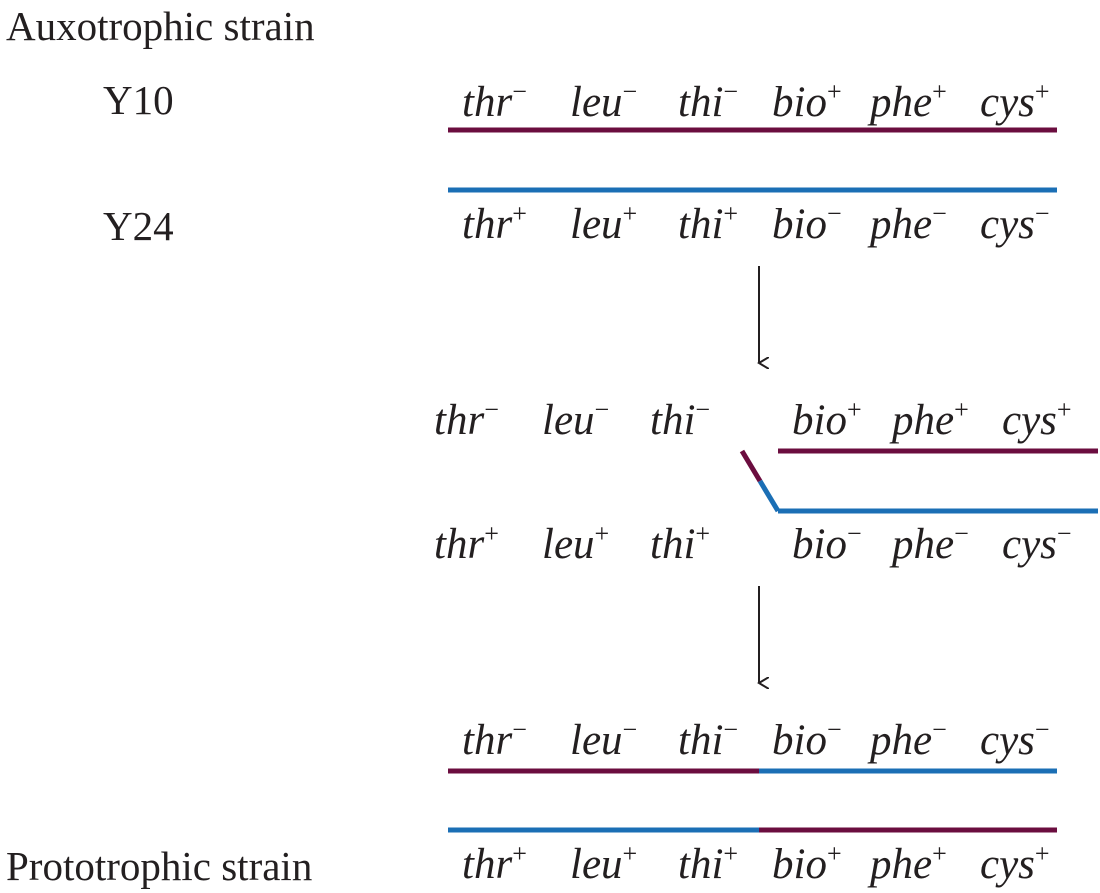 This screenshot has height=893, width=1100. I want to click on y10-crossover-segment, so click(751, 466).